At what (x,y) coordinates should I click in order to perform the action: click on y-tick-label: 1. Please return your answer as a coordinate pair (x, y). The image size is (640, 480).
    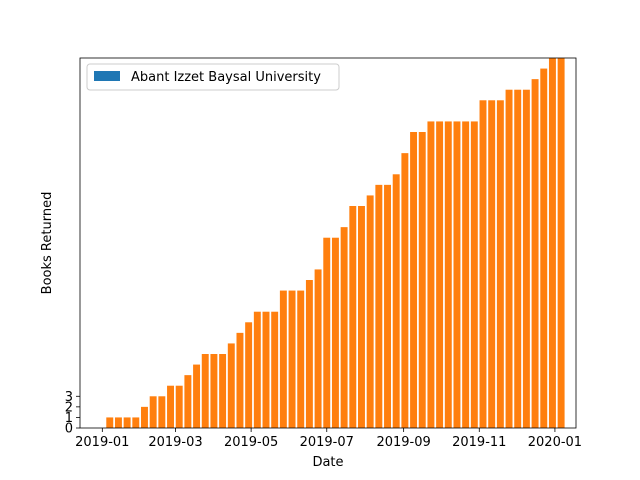
    Looking at the image, I should click on (69, 418).